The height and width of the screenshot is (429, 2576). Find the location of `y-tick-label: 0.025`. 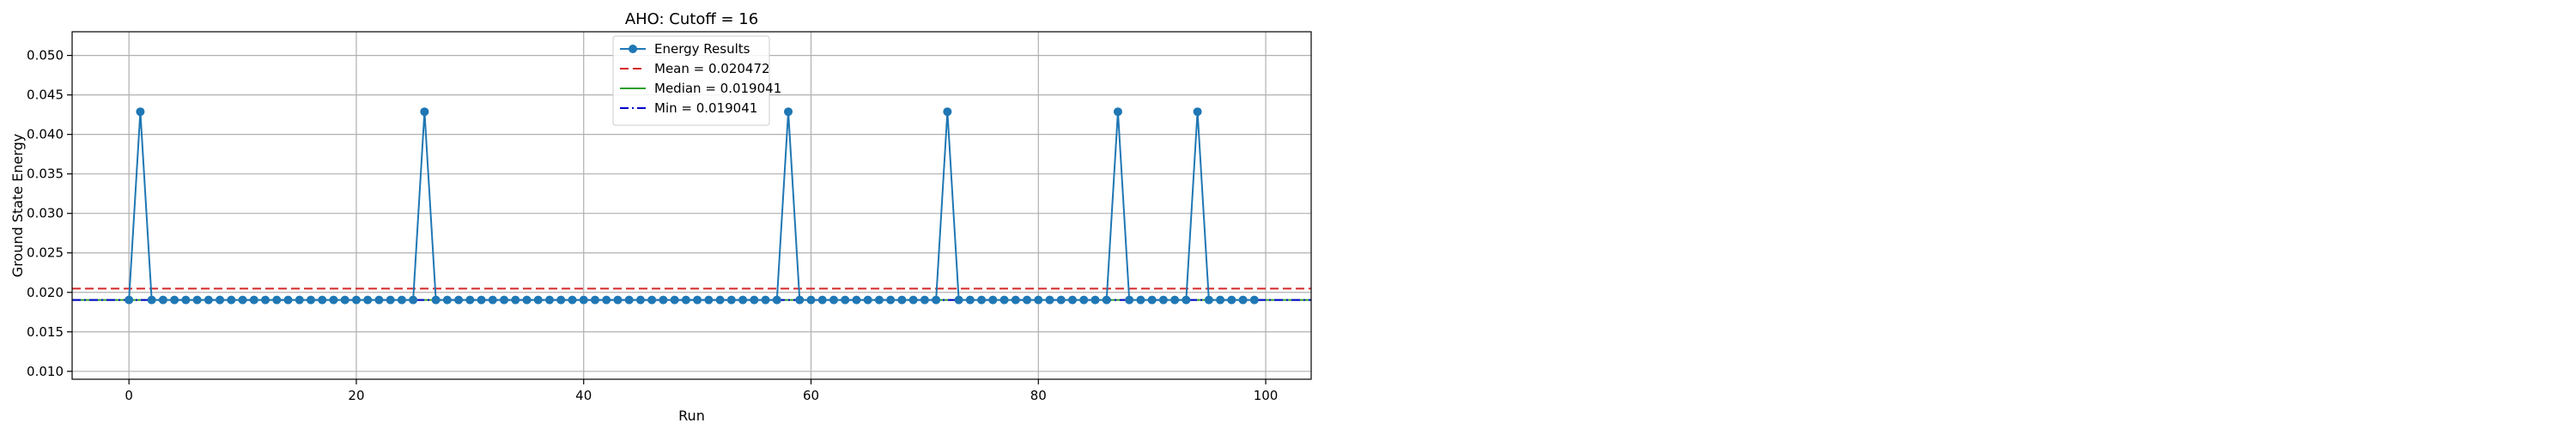

y-tick-label: 0.025 is located at coordinates (45, 253).